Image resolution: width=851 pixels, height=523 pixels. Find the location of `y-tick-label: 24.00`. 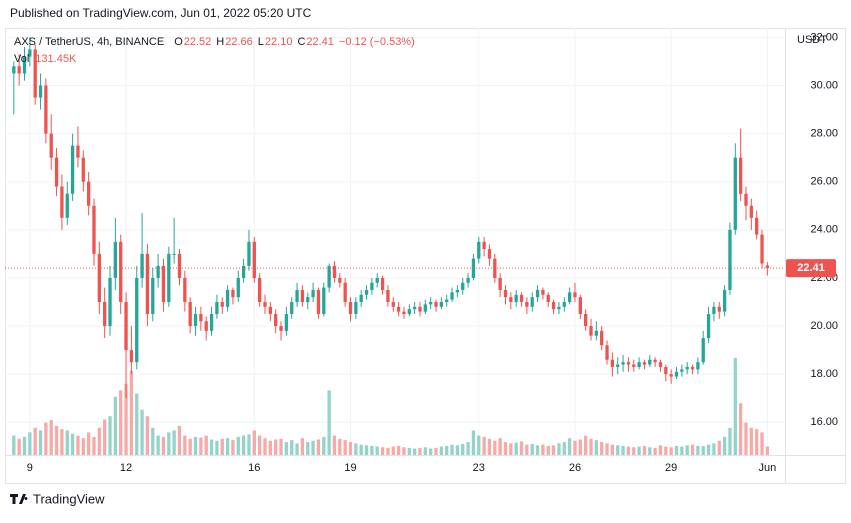

y-tick-label: 24.00 is located at coordinates (824, 230).